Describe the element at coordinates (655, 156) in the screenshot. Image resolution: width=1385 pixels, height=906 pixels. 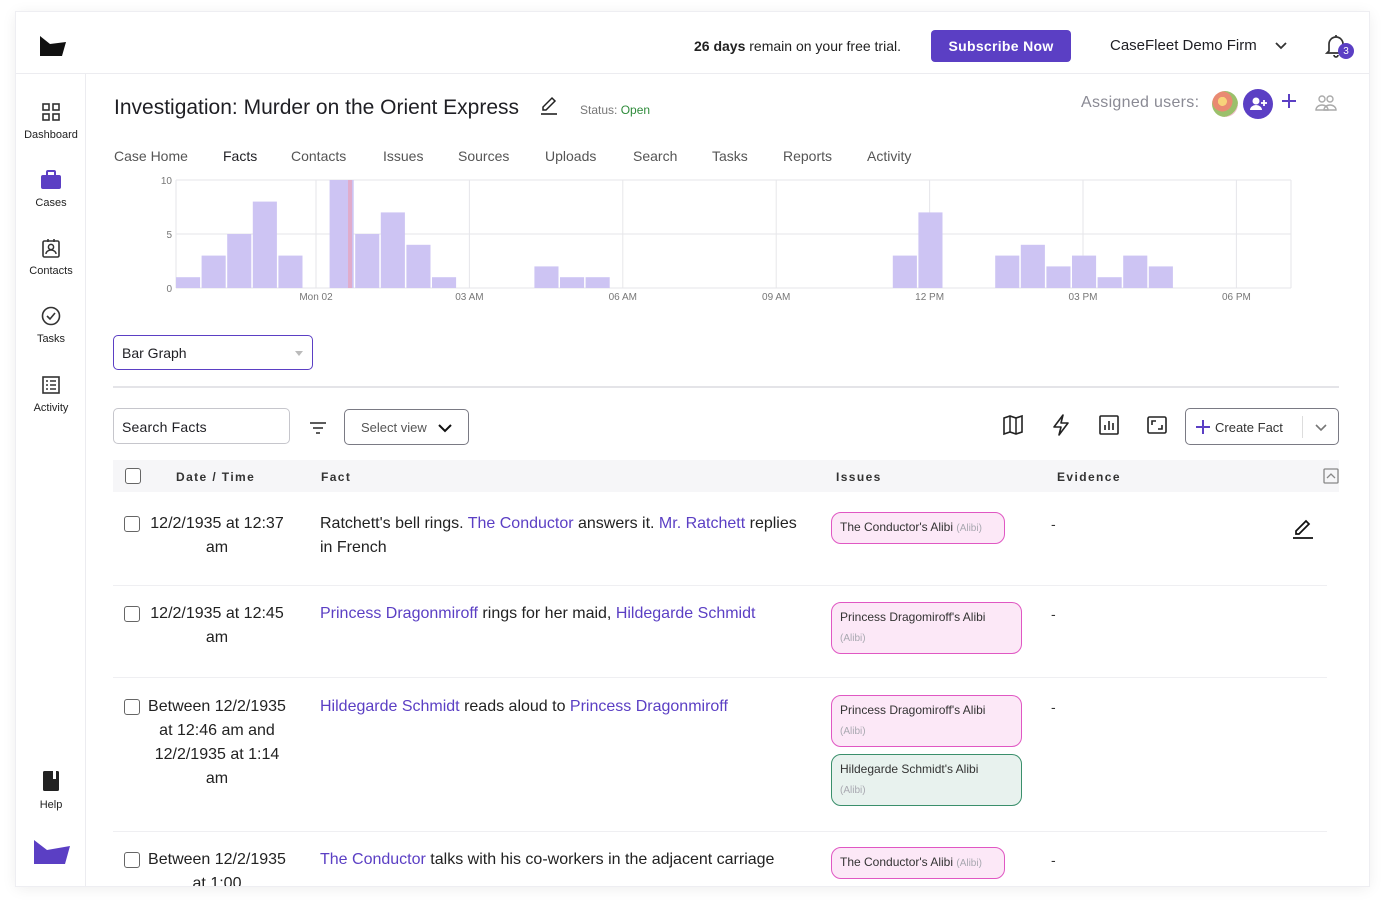
I see `tab-search: Search` at that location.